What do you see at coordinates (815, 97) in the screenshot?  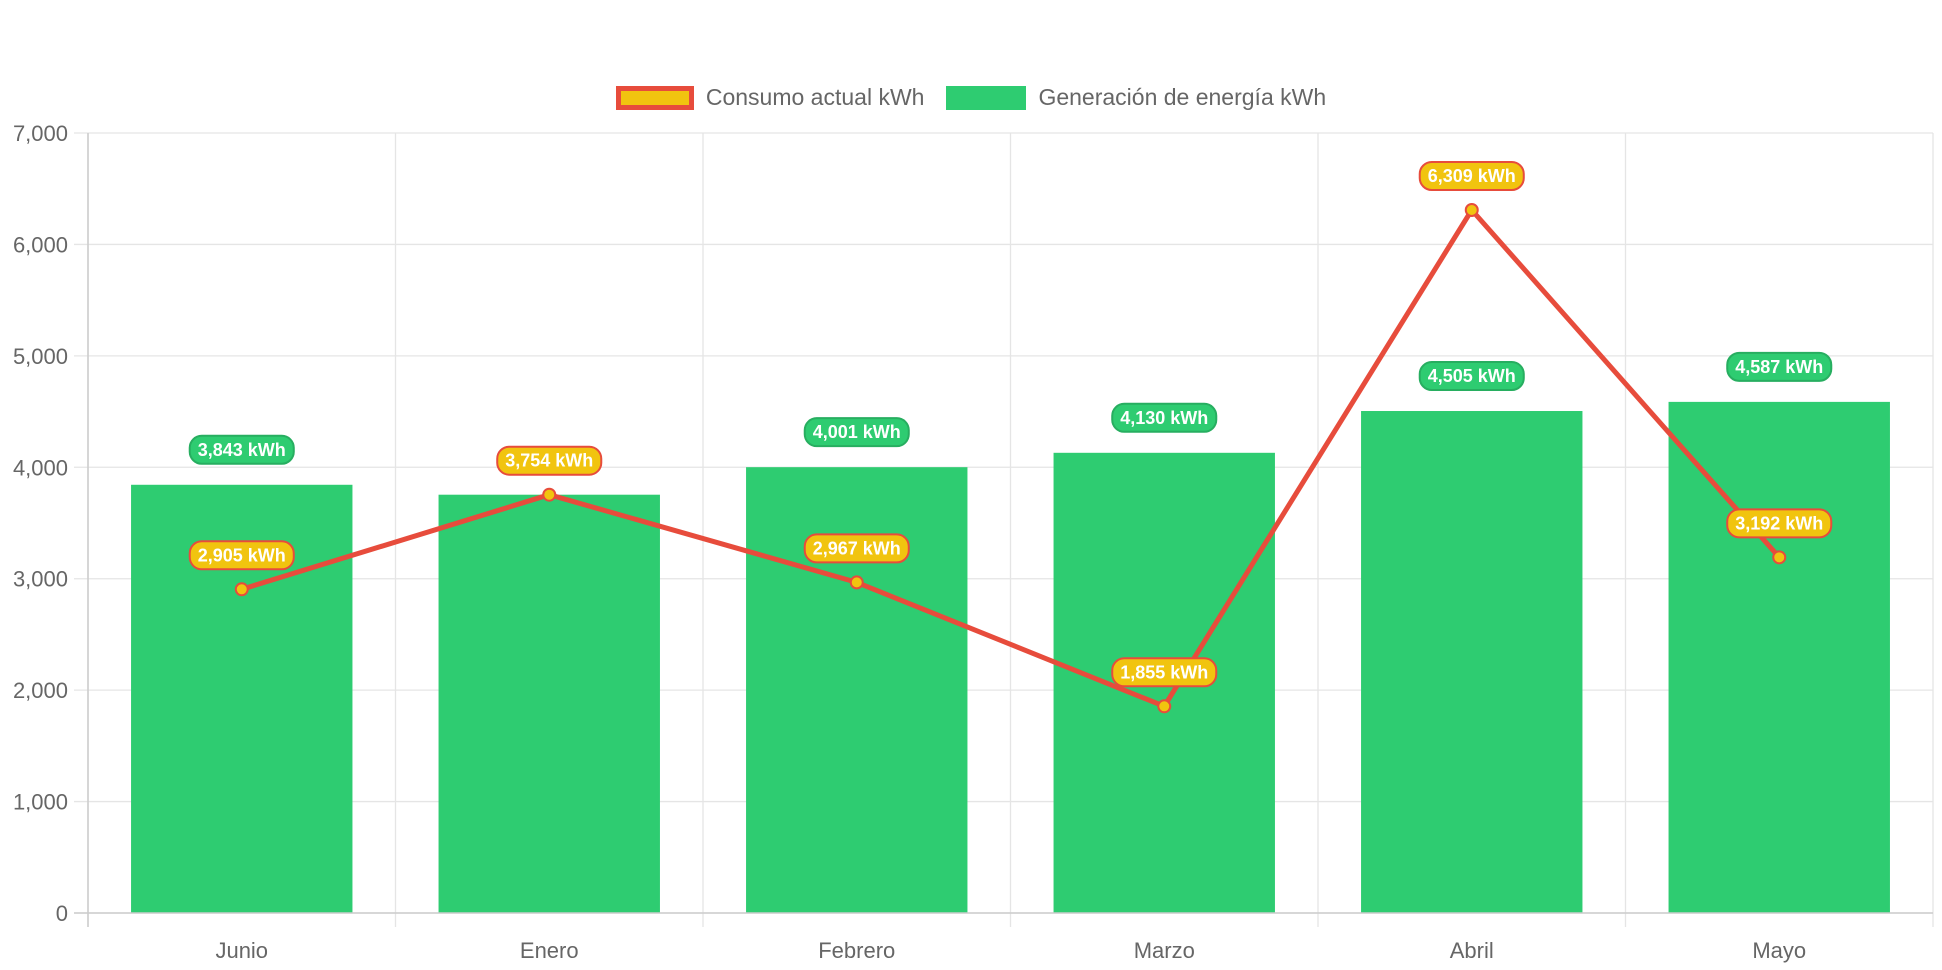 I see `legend-label-consumo: Consumo actual kWh` at bounding box center [815, 97].